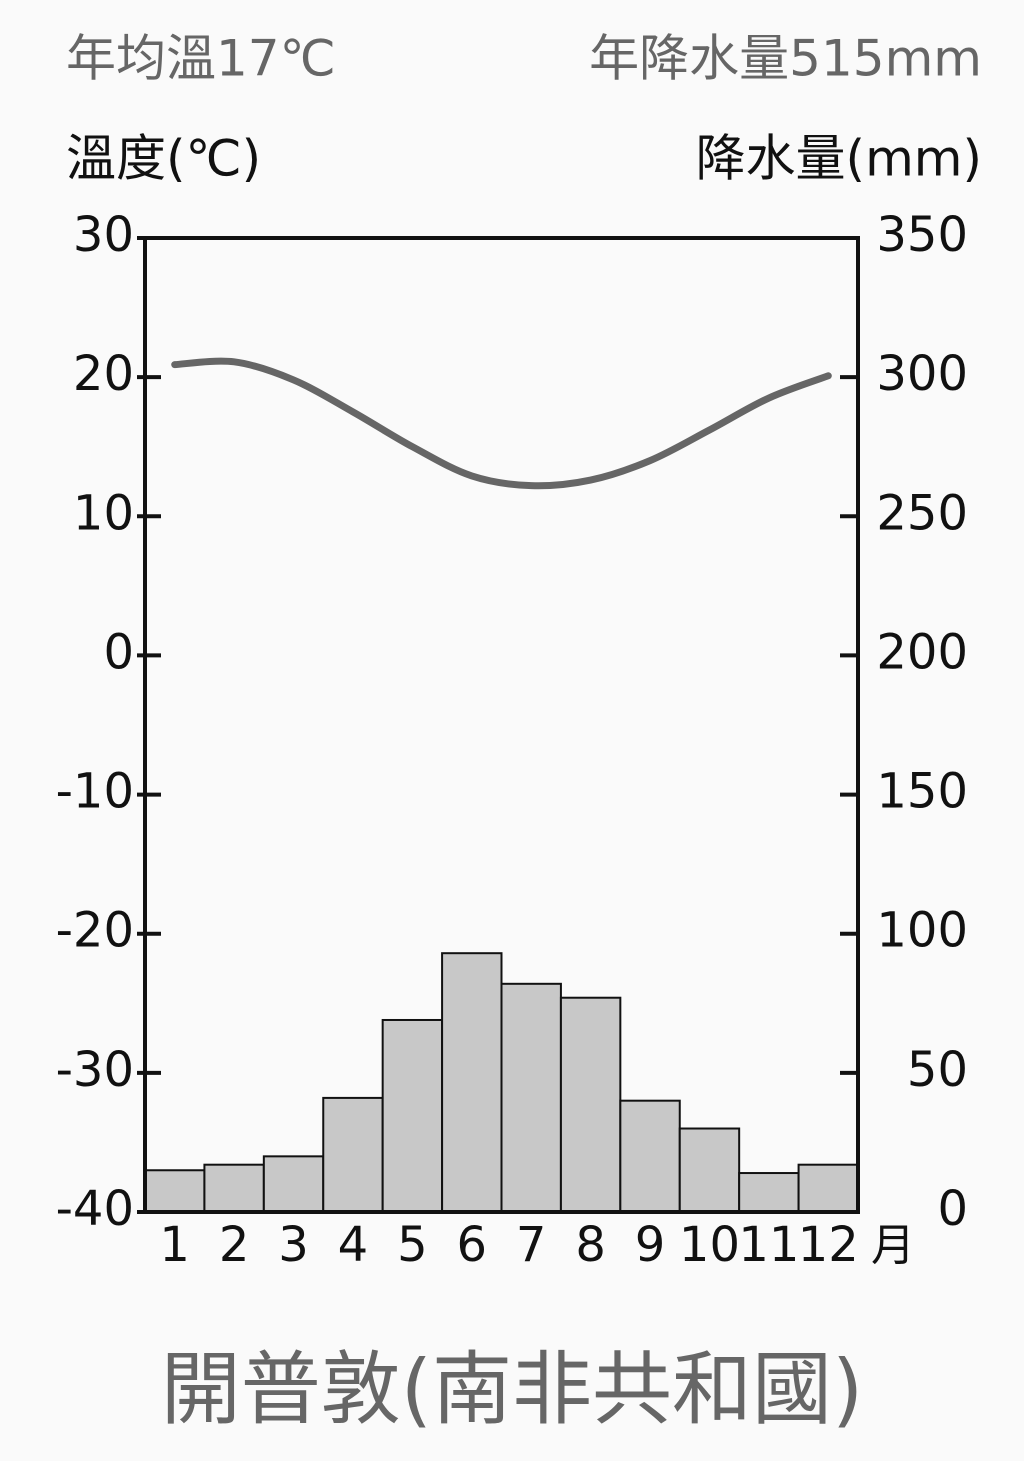 The image size is (1024, 1461). I want to click on y2-tick-label: 50, so click(937, 1070).